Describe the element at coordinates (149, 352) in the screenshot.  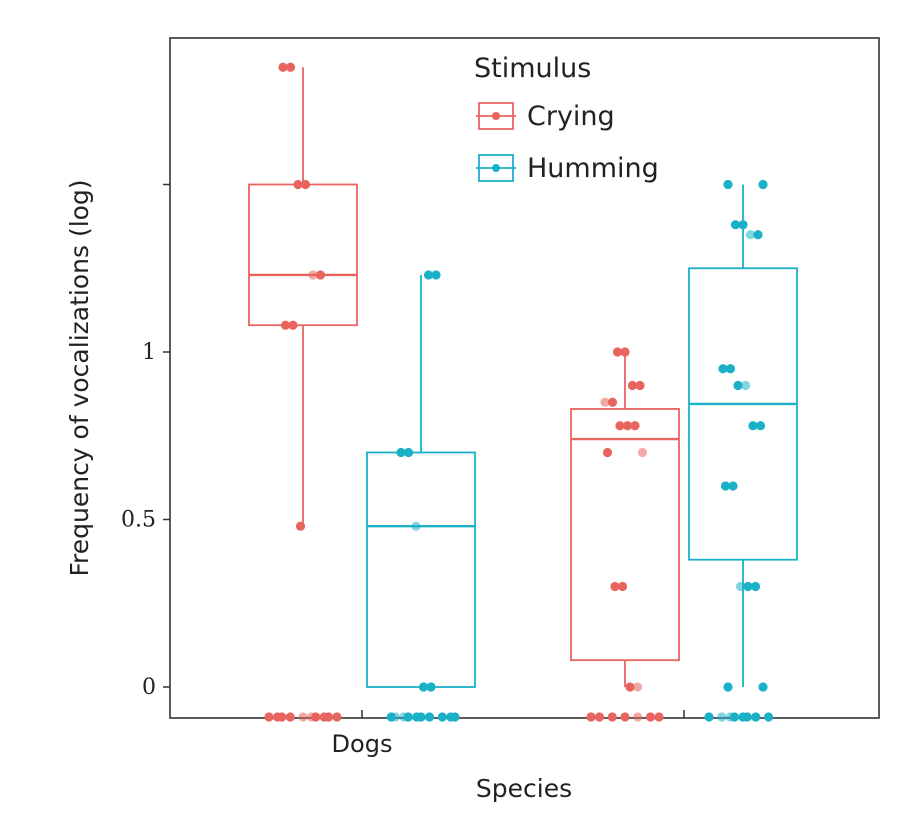
I see `y-tick-label: 1` at that location.